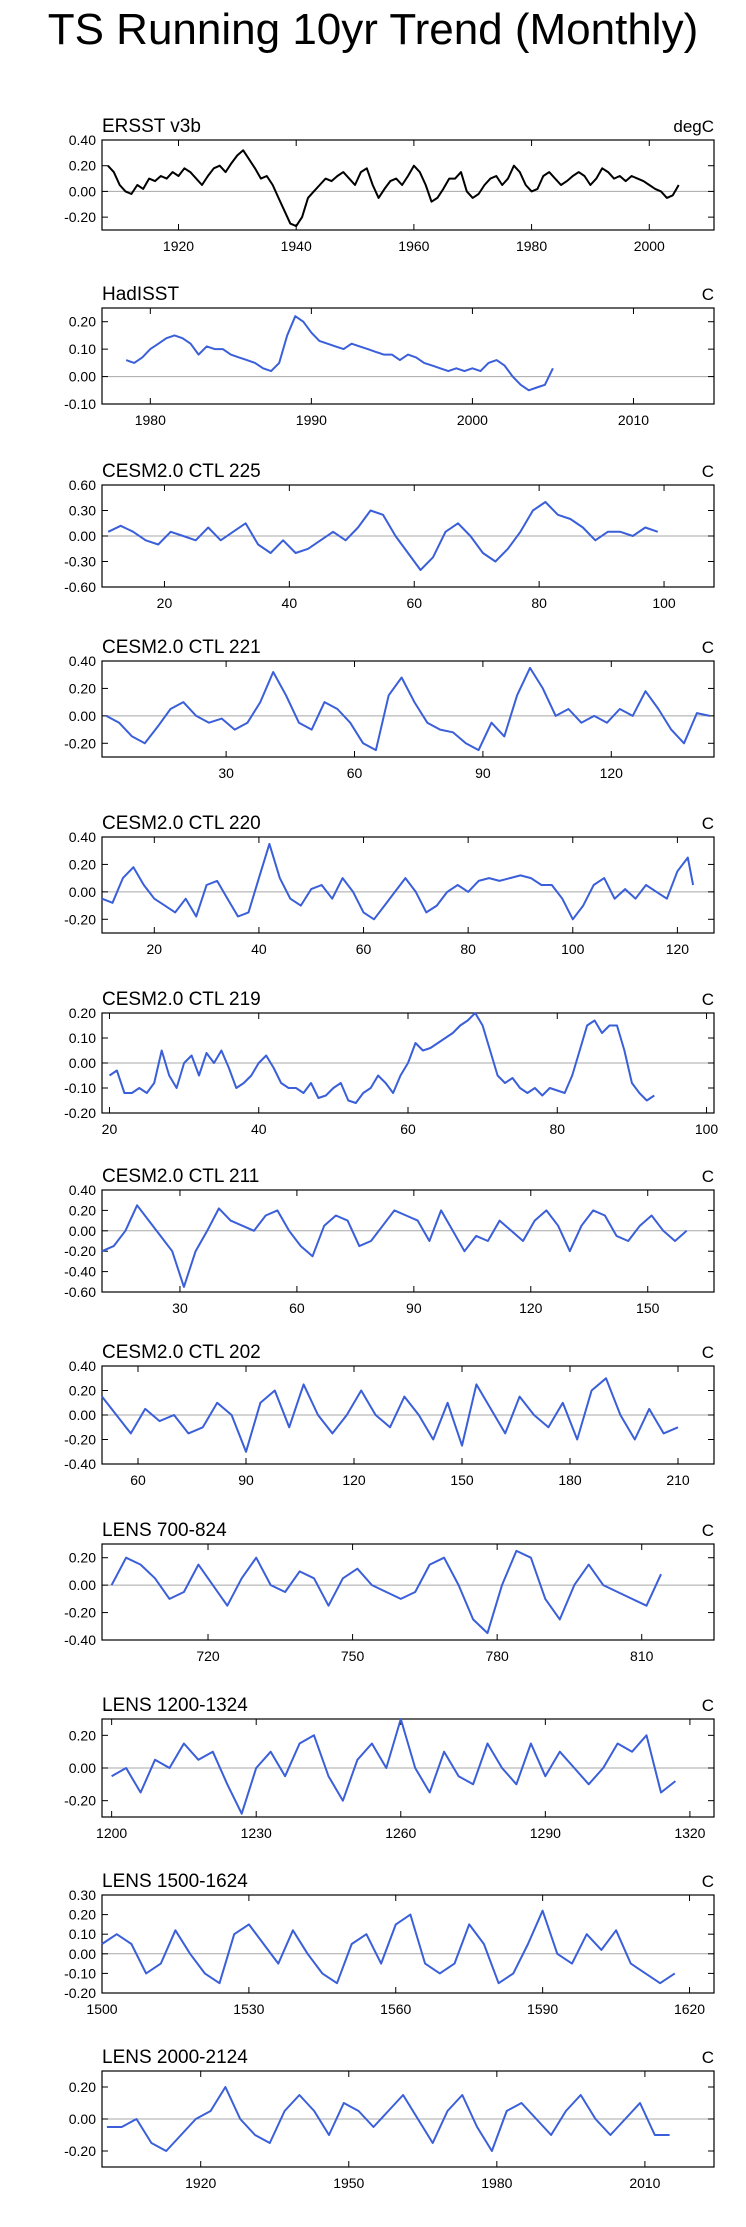 The image size is (746, 2227). I want to click on x-tick-label: 750, so click(353, 1656).